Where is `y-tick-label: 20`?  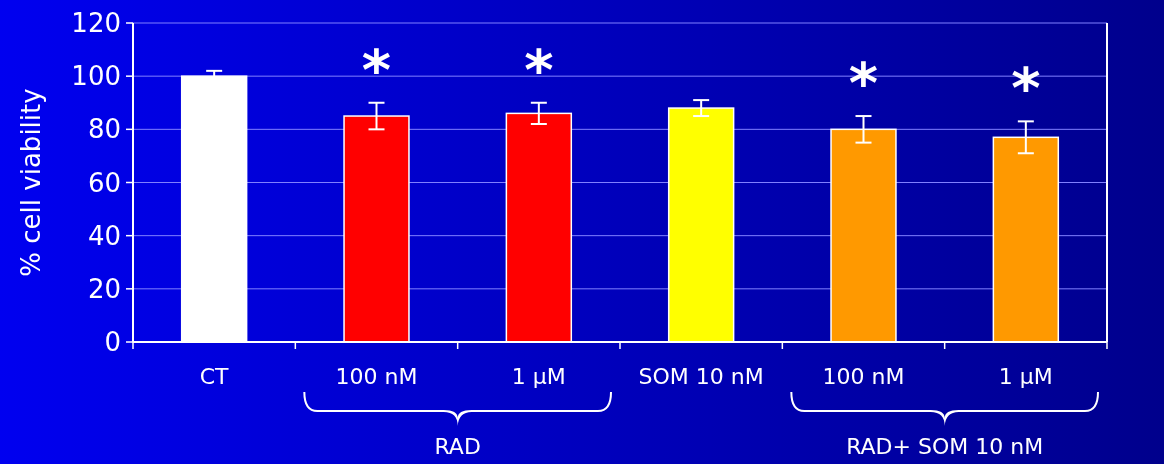 y-tick-label: 20 is located at coordinates (104, 288).